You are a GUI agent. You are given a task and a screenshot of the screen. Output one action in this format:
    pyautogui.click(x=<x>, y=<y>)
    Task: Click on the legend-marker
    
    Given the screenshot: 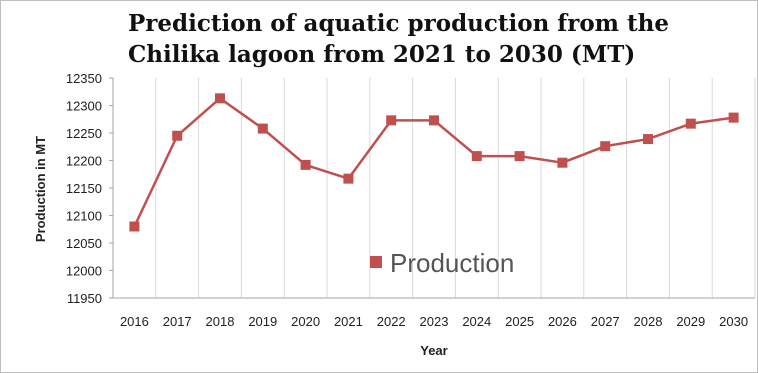 What is the action you would take?
    pyautogui.click(x=376, y=262)
    